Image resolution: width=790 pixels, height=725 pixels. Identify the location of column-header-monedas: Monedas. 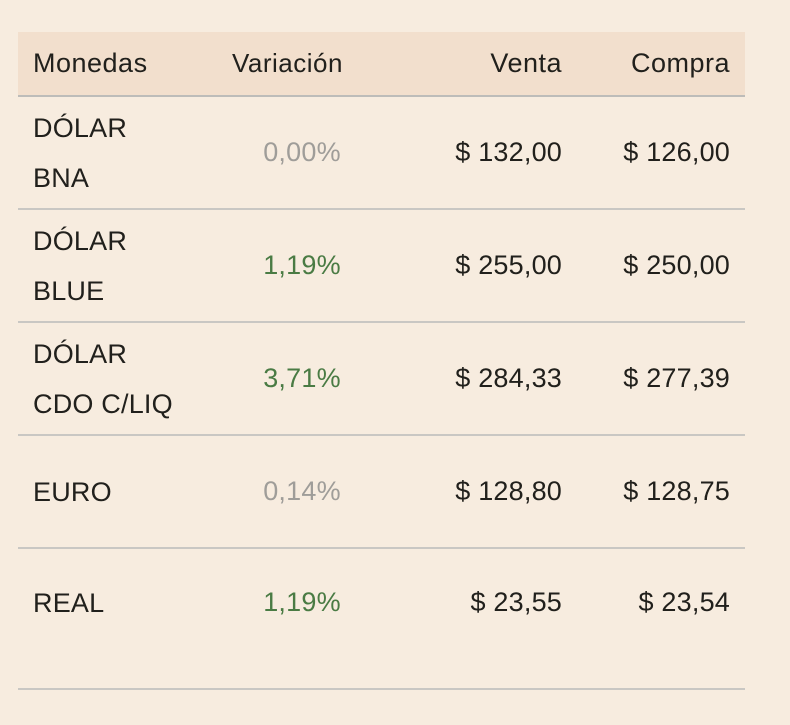
(90, 63).